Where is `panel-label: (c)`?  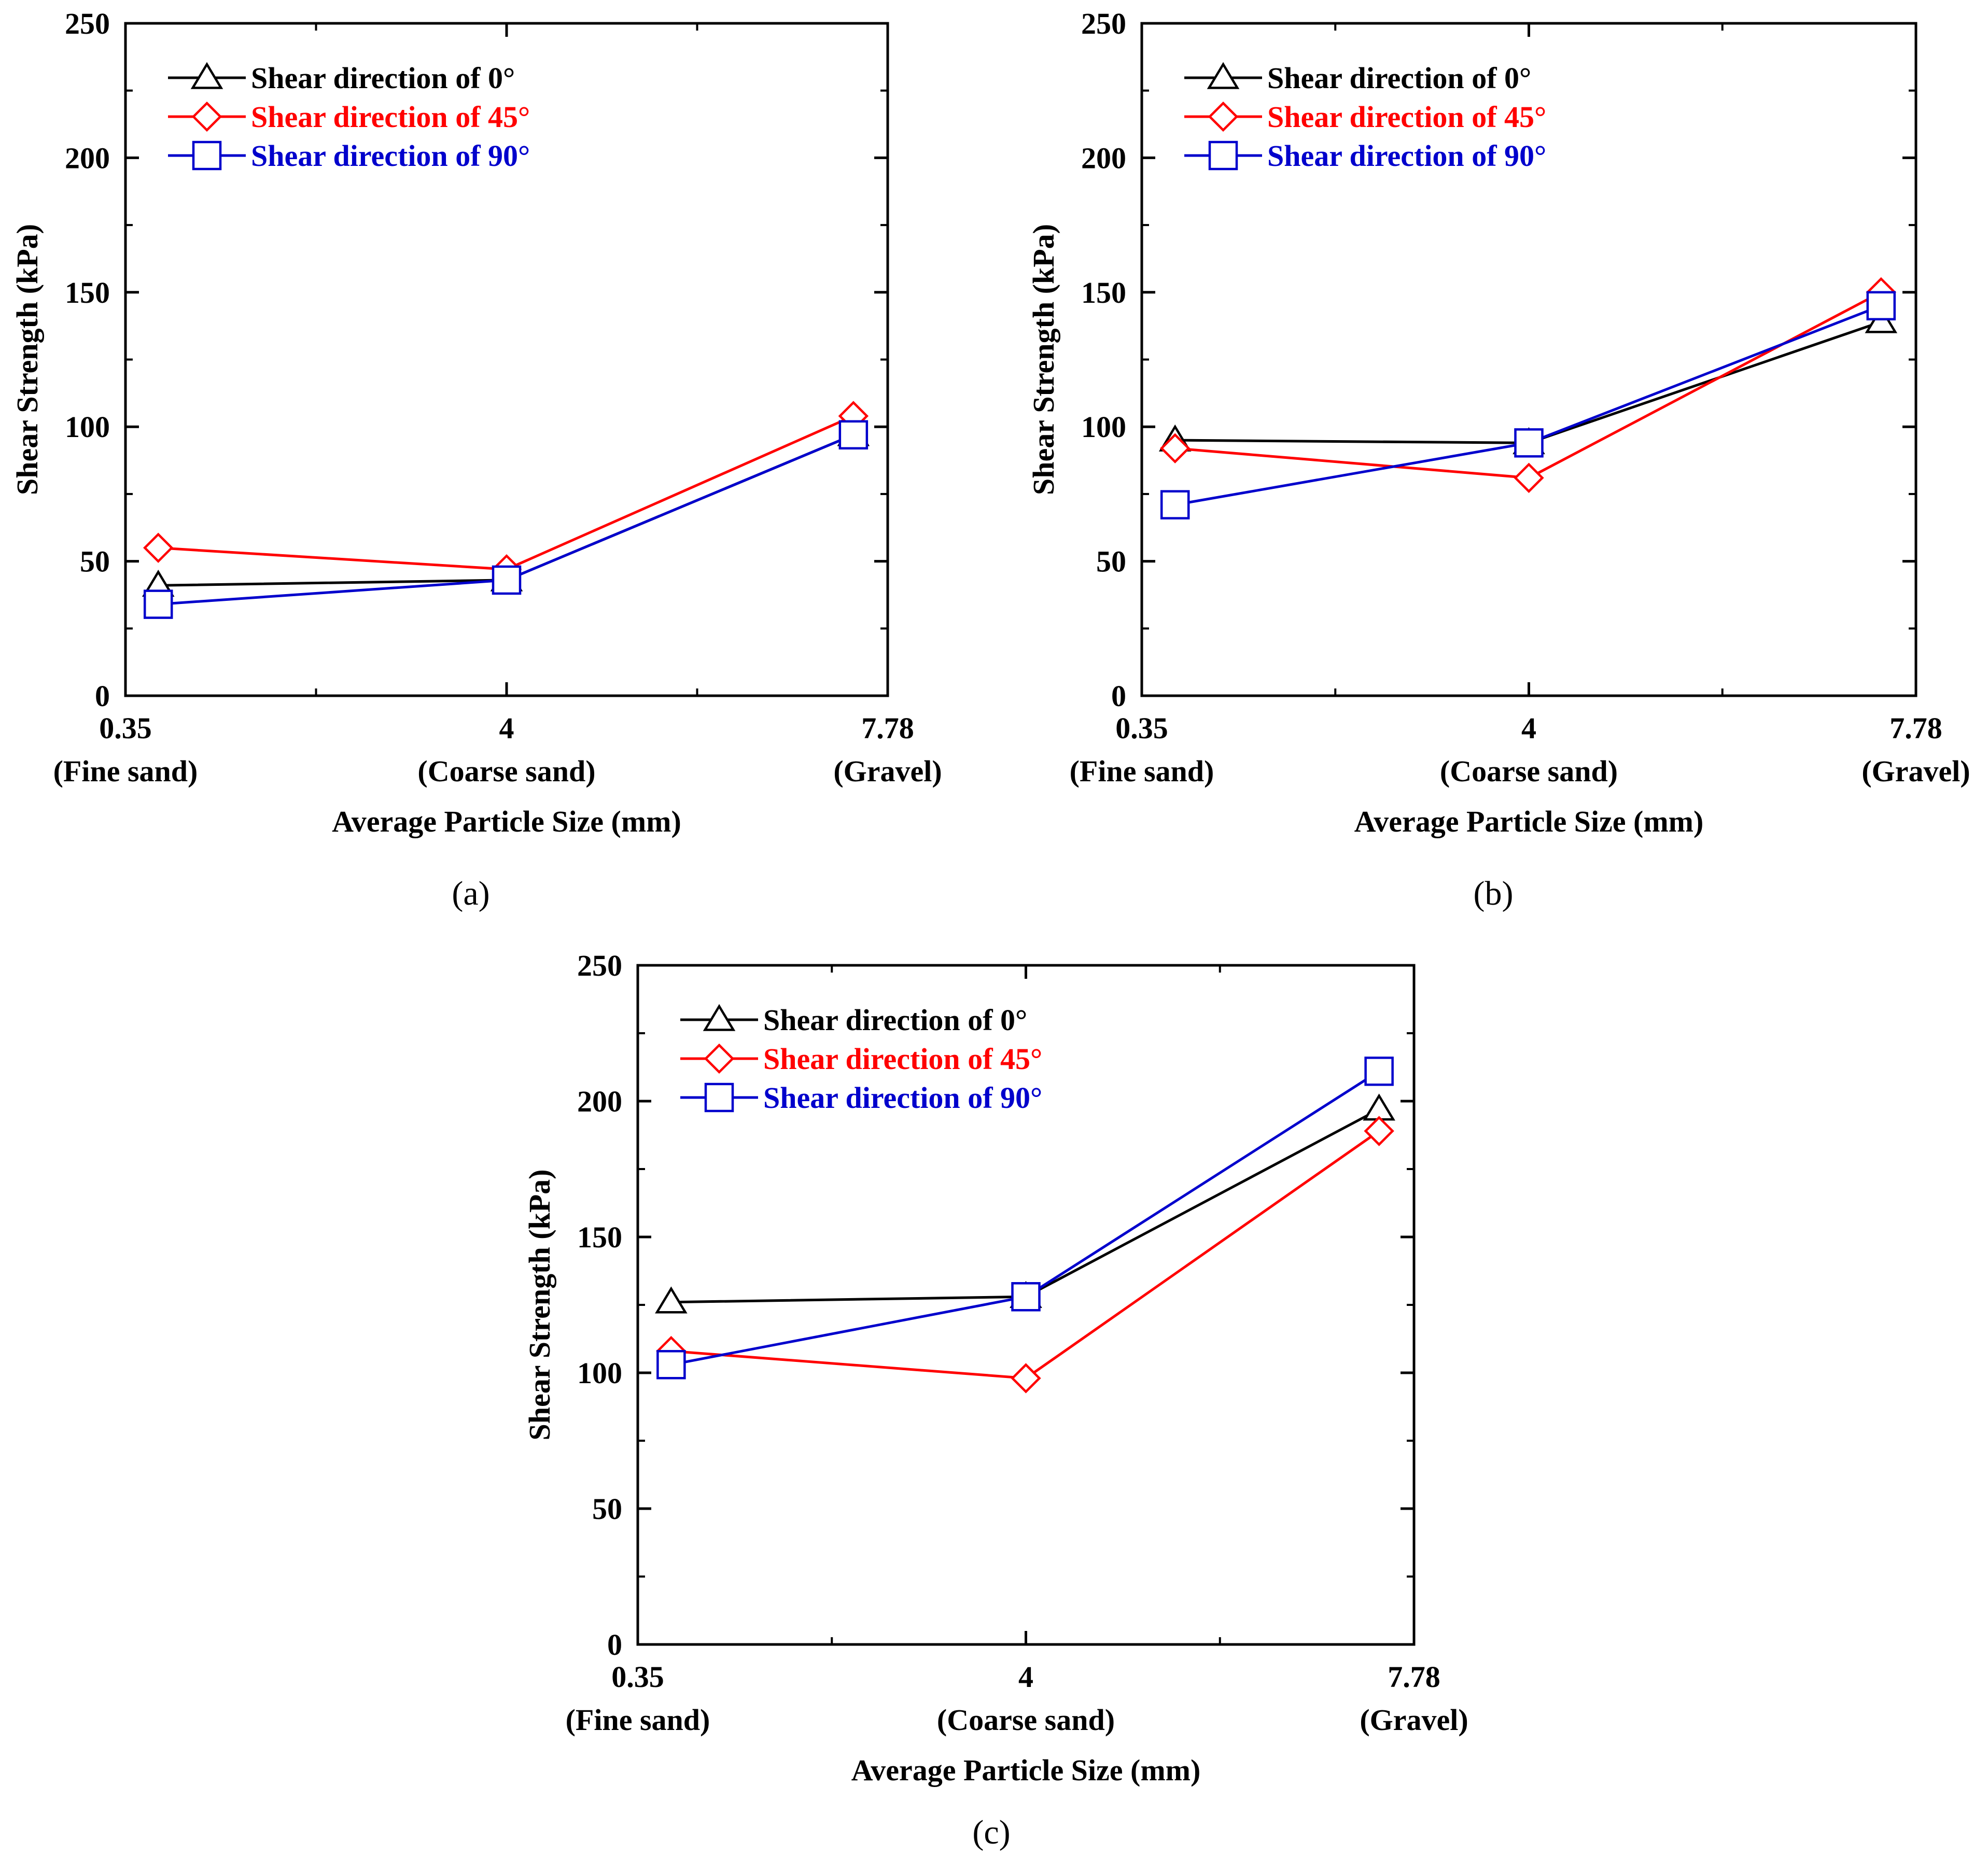
panel-label: (c) is located at coordinates (991, 1832).